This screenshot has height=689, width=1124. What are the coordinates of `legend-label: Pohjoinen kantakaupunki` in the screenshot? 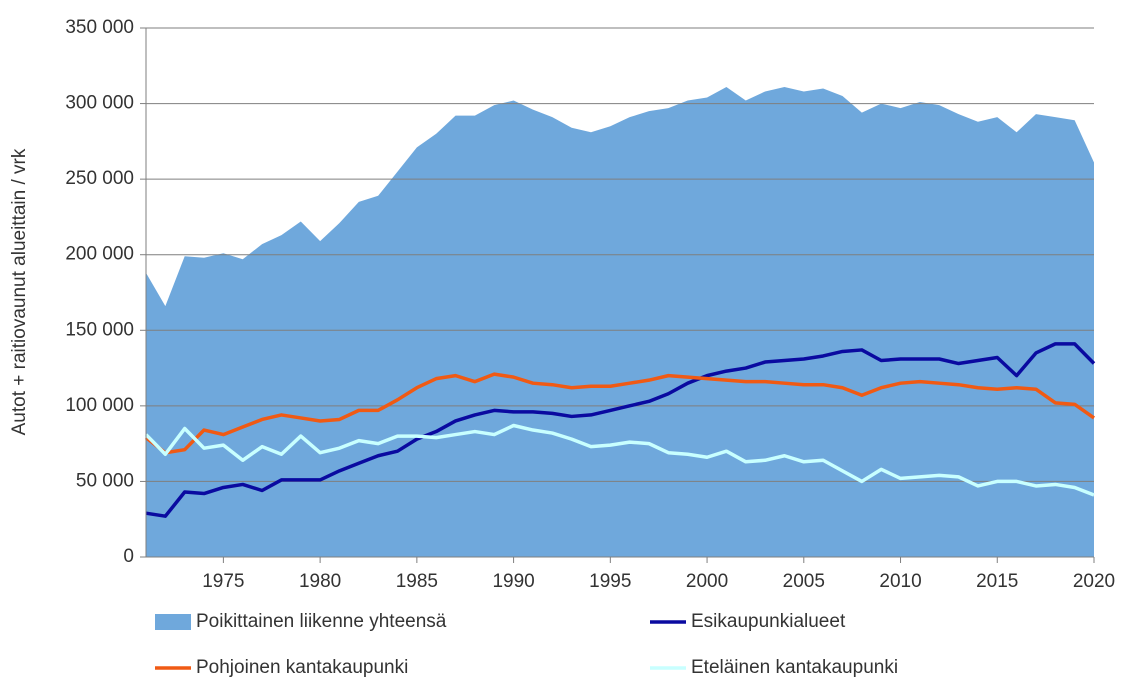 It's located at (302, 667).